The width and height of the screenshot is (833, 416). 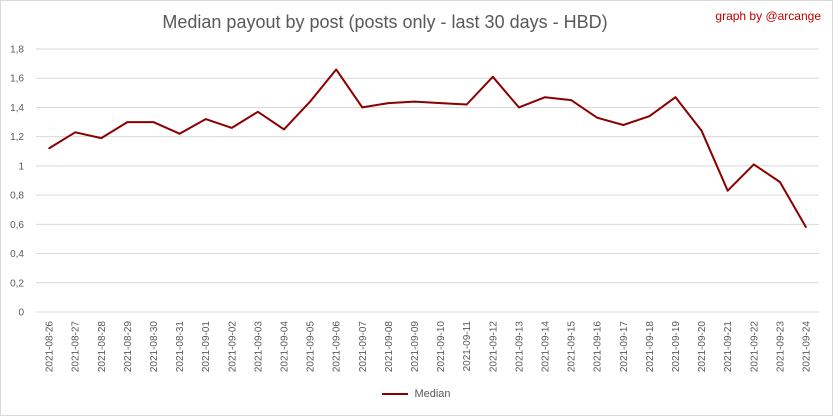 What do you see at coordinates (702, 347) in the screenshot?
I see `x-tick-label: 2021-09-20` at bounding box center [702, 347].